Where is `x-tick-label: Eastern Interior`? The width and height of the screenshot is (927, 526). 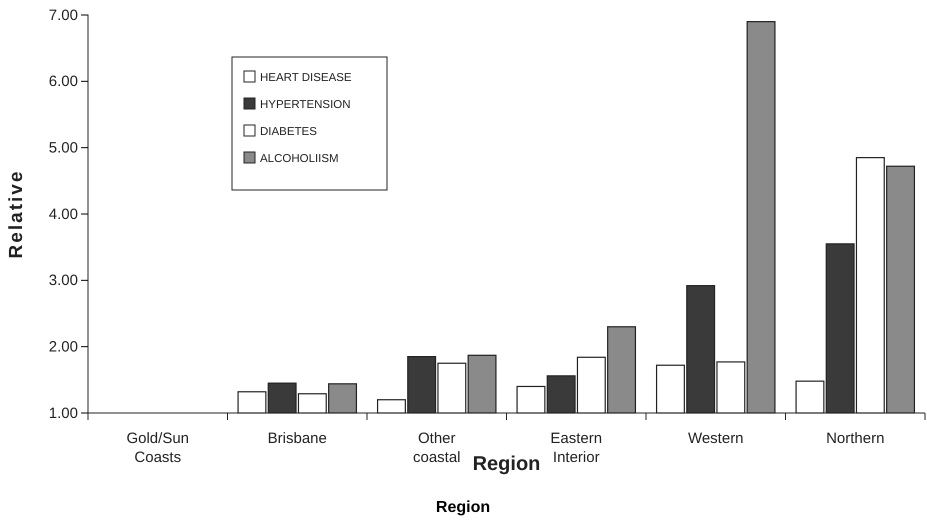
x-tick-label: Eastern Interior is located at coordinates (576, 448).